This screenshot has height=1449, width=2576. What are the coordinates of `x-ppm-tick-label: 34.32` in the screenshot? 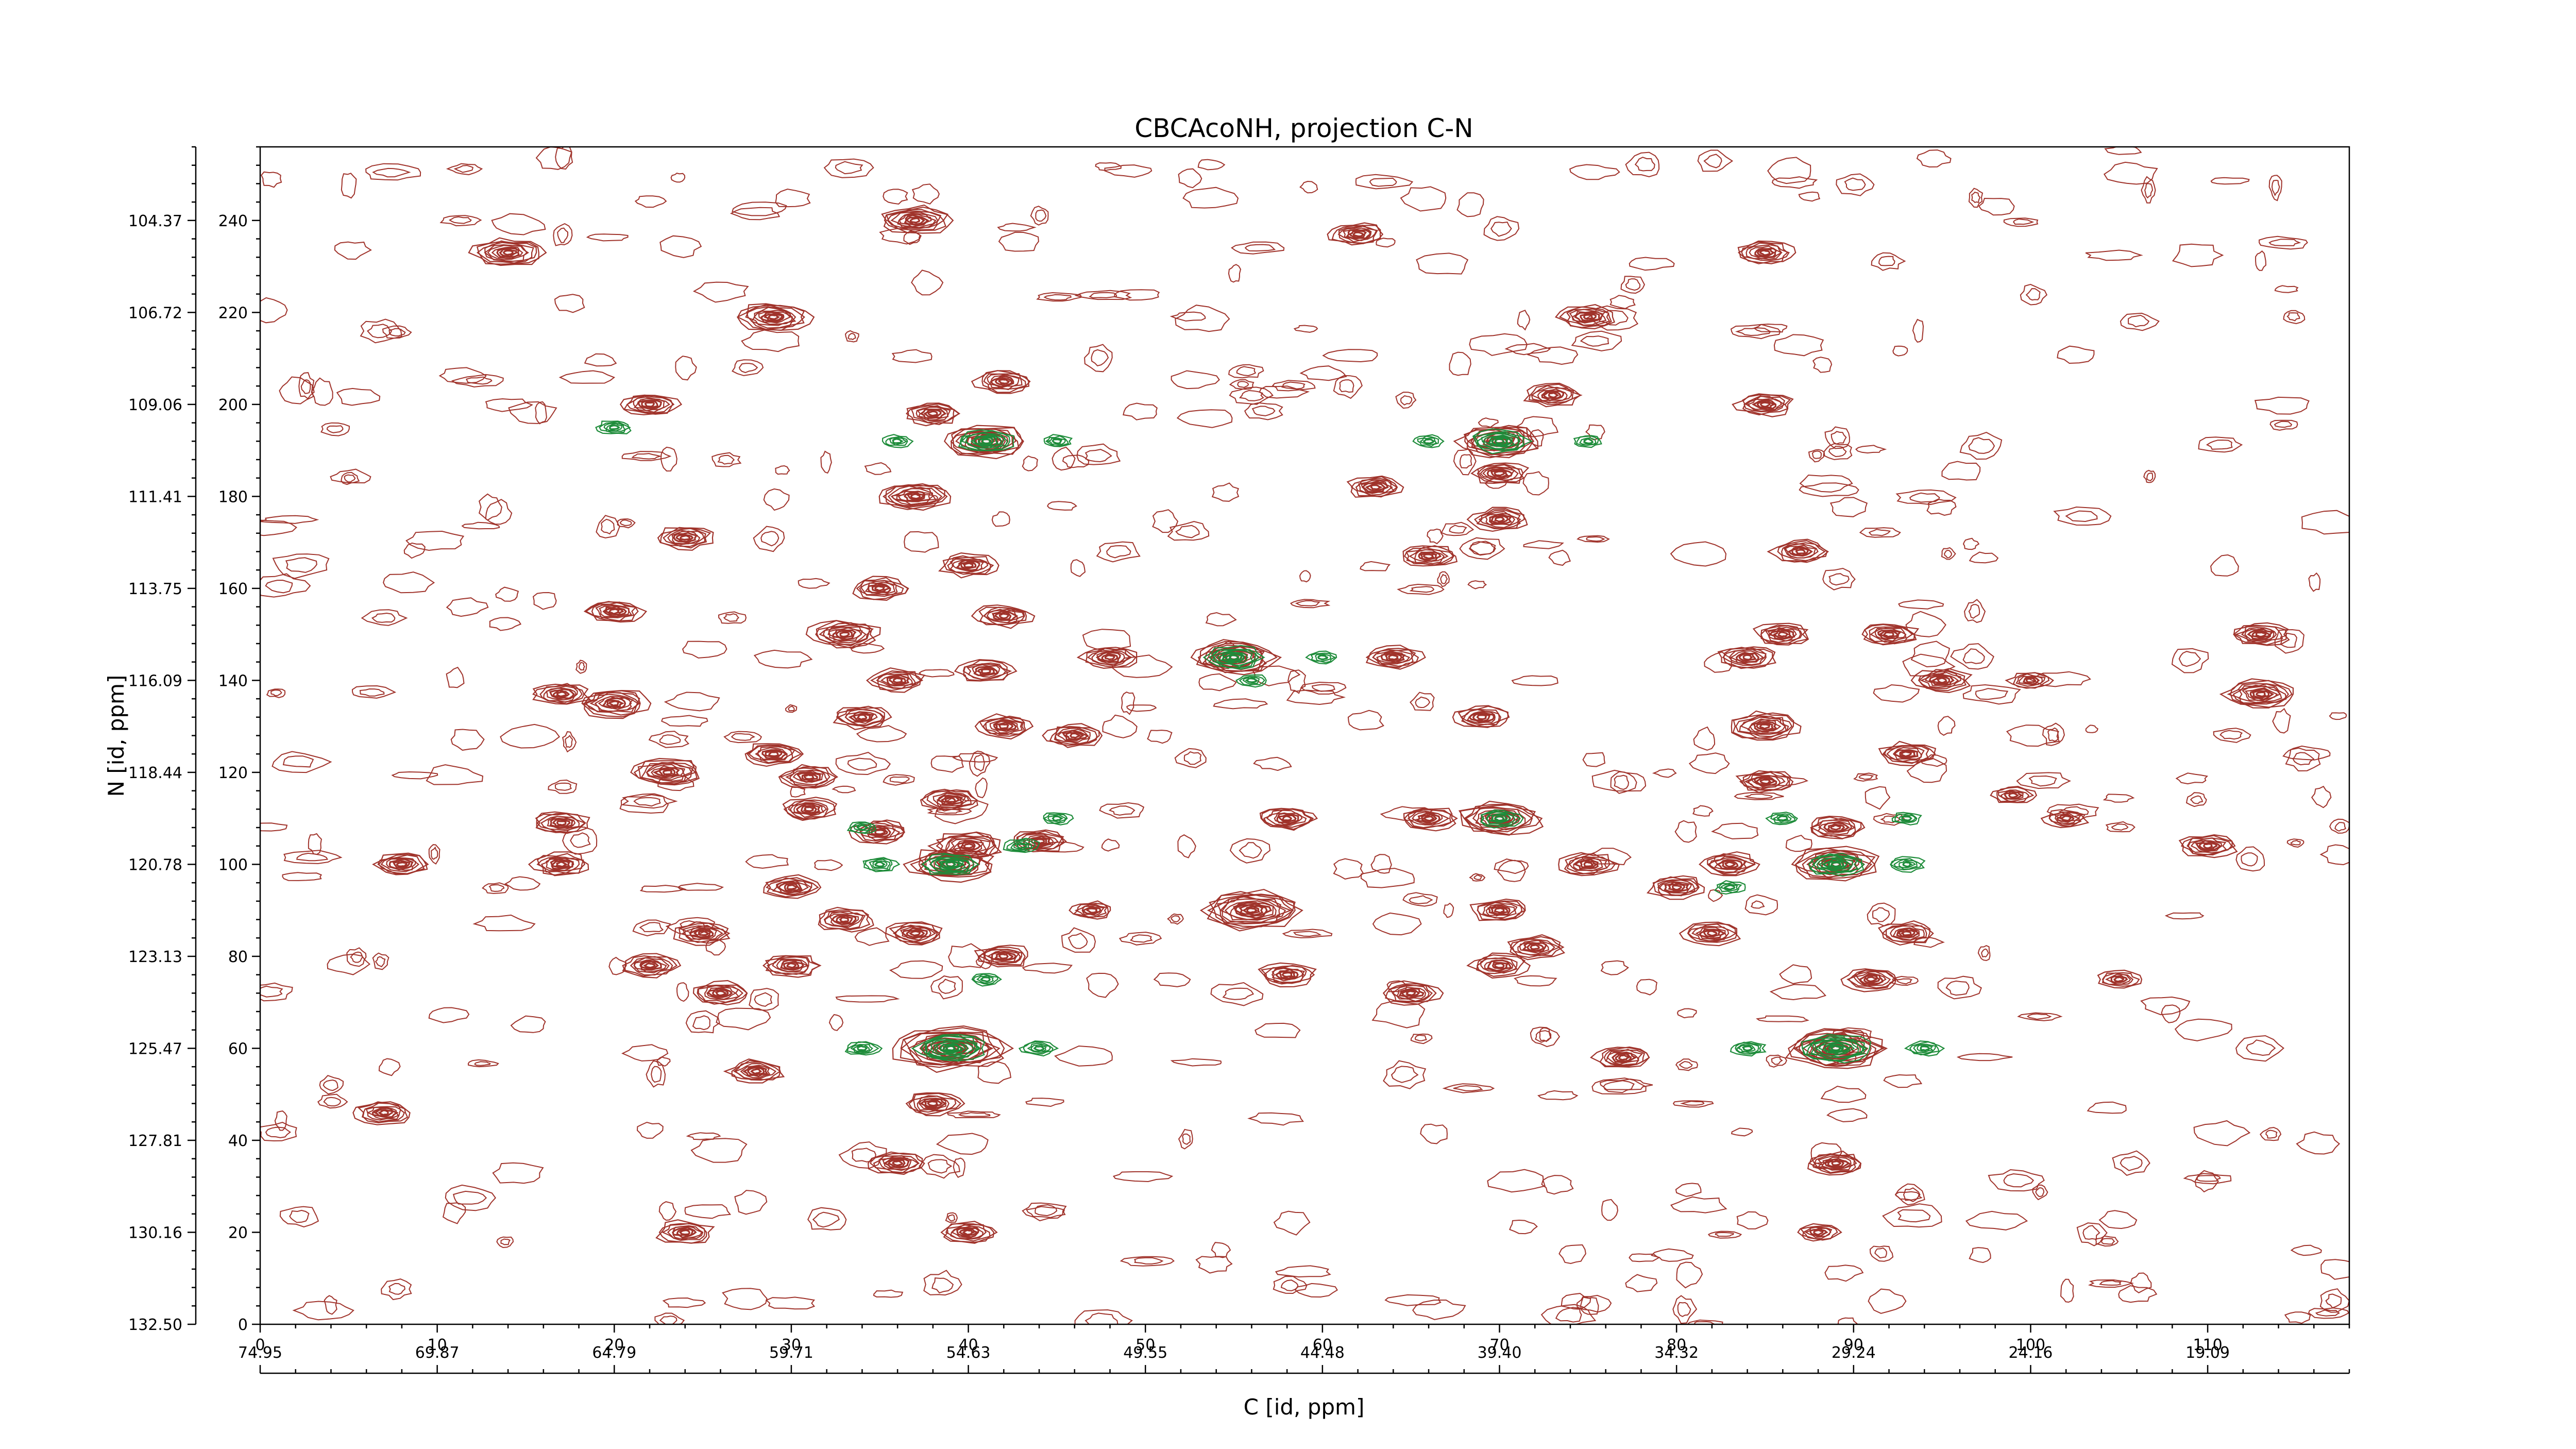 It's located at (1676, 1353).